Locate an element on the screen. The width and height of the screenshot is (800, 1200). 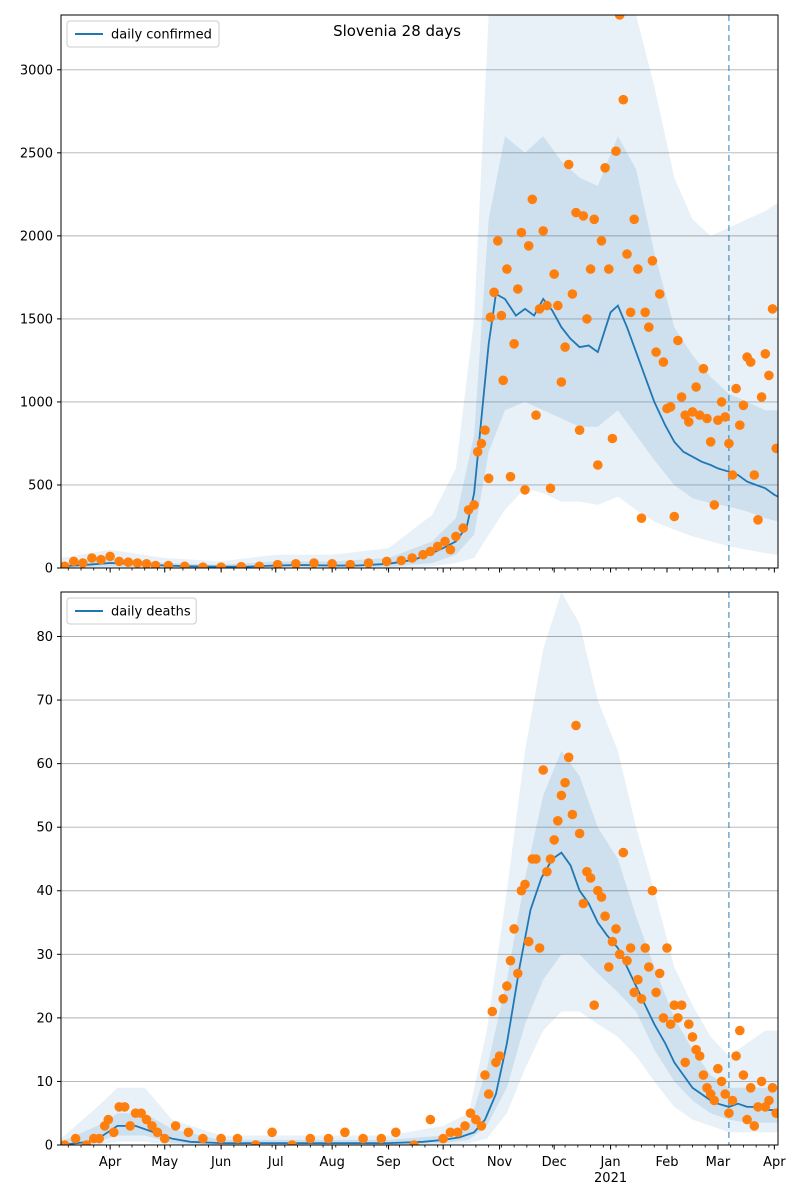
x-tick-label: Mar is located at coordinates (718, 1162).